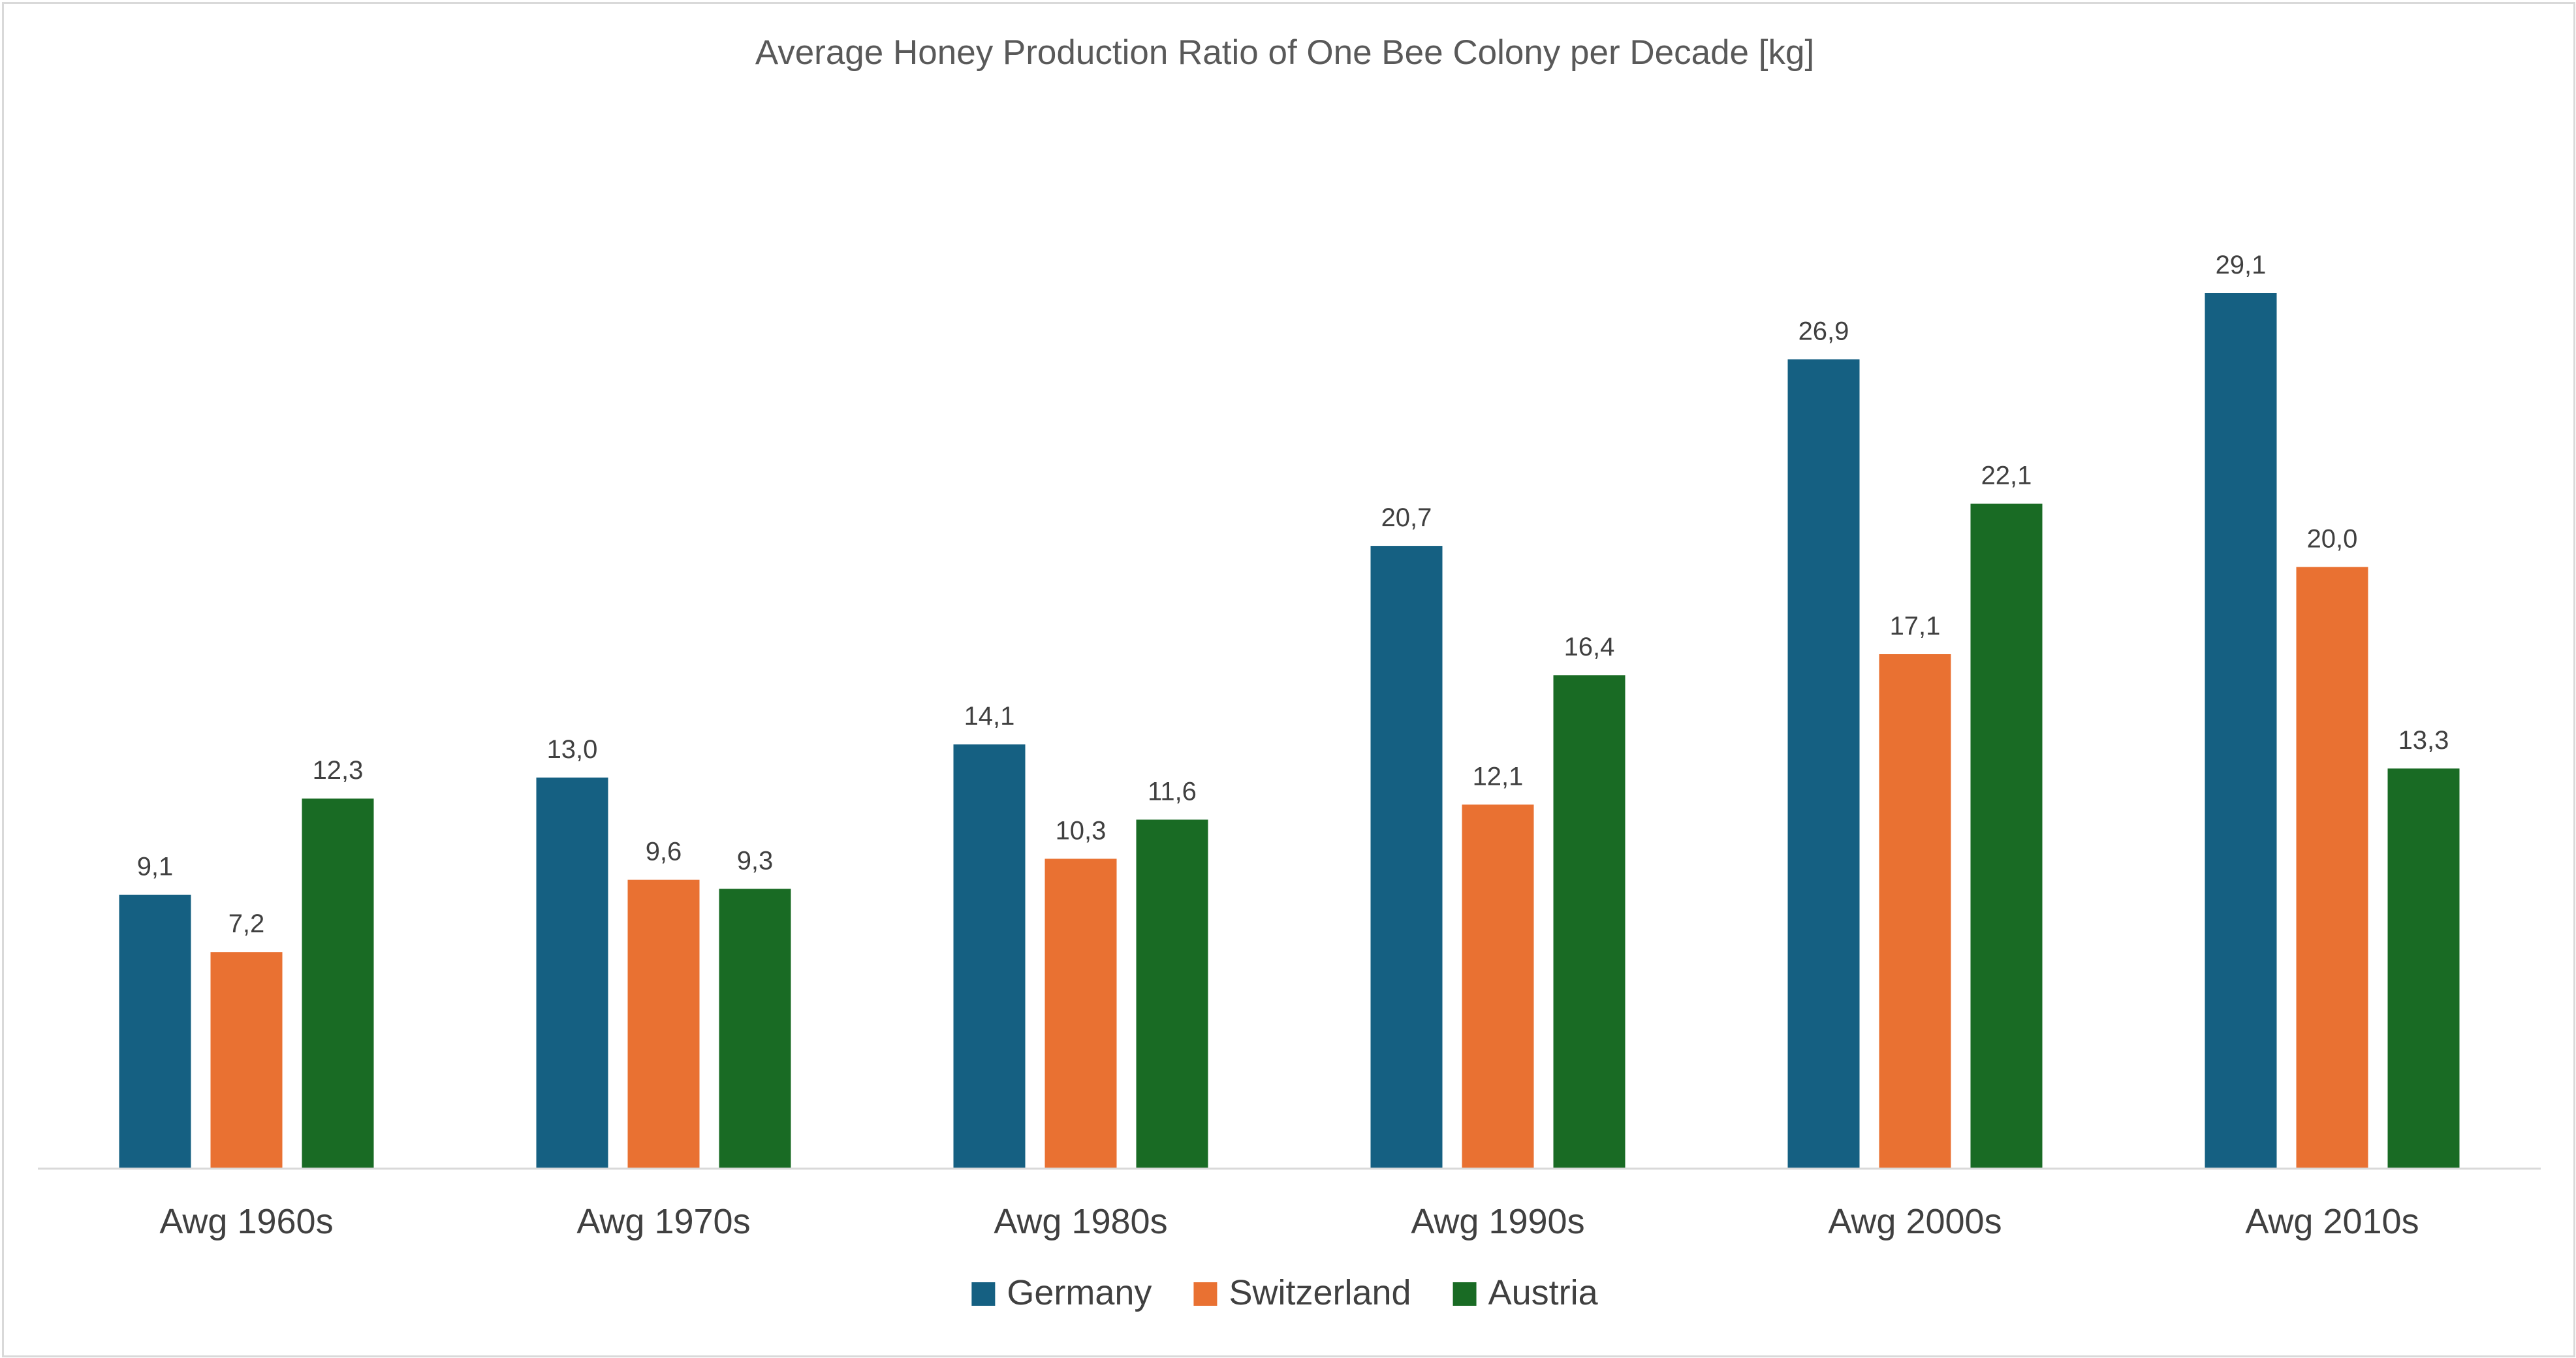 The height and width of the screenshot is (1358, 2576). I want to click on legend-item-germany: Germany, so click(1061, 1293).